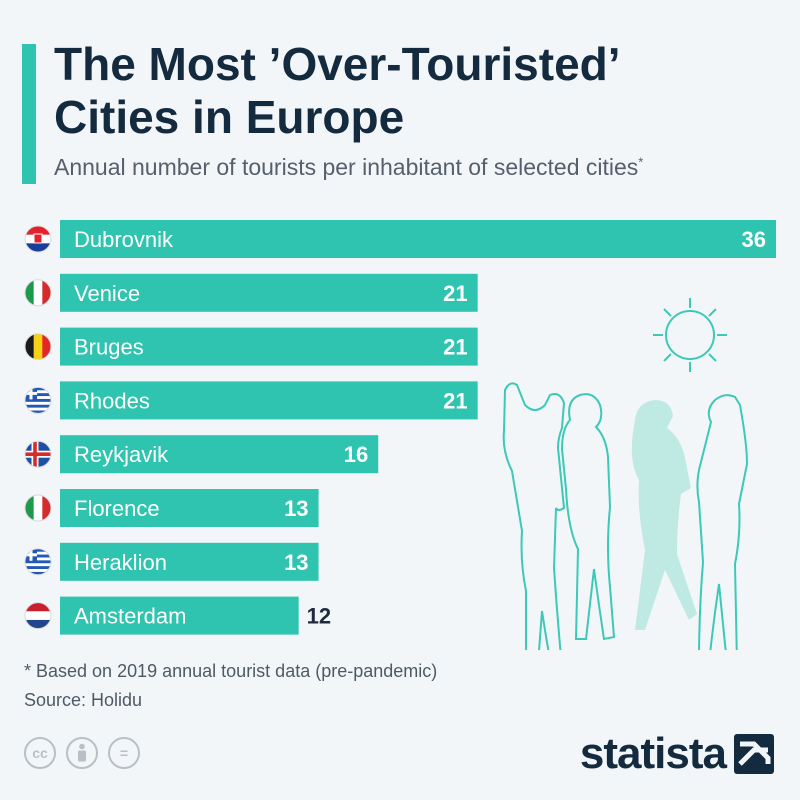  I want to click on title-line-1: The Most ’Over-Touristed’, so click(337, 64).